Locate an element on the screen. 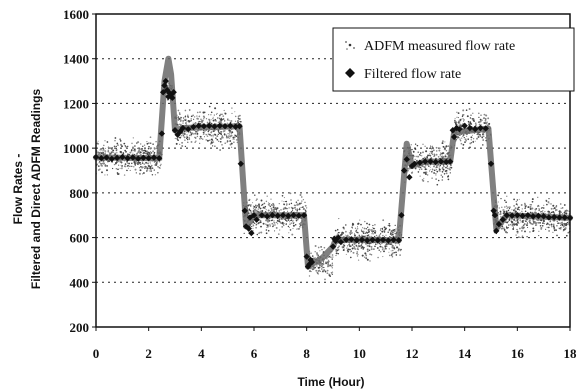 Image resolution: width=577 pixels, height=391 pixels. x-tick-label: 10 is located at coordinates (359, 353).